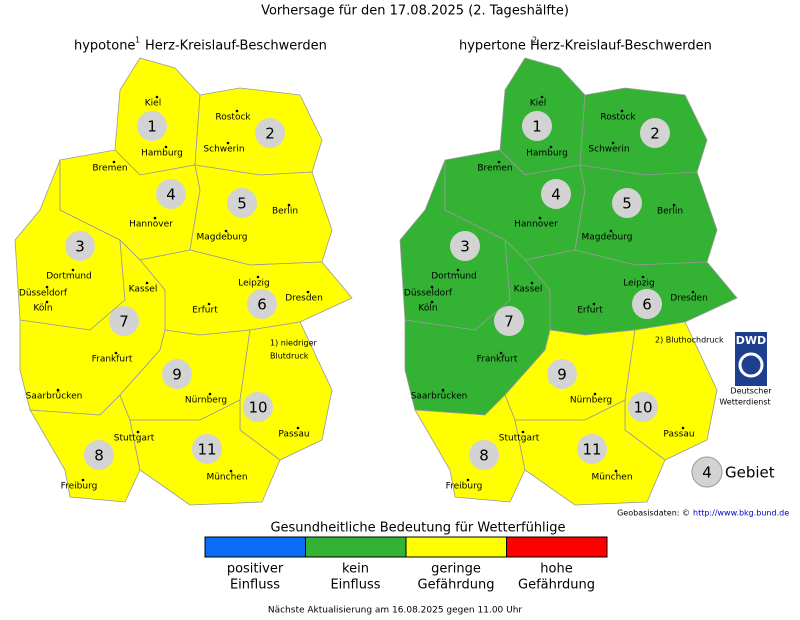 Image resolution: width=800 pixels, height=620 pixels. What do you see at coordinates (618, 118) in the screenshot?
I see `city-label: Rostock` at bounding box center [618, 118].